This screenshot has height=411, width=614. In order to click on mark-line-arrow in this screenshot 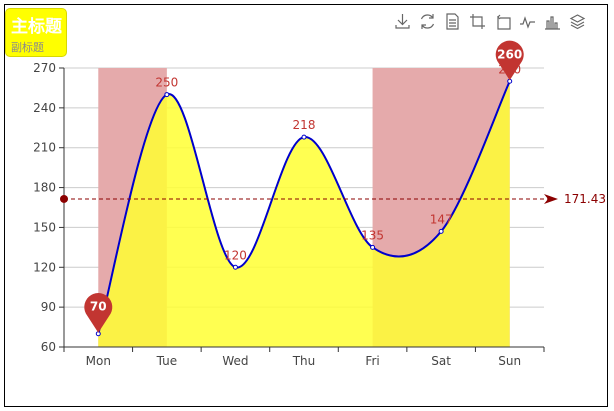, I will do `click(551, 198)`.